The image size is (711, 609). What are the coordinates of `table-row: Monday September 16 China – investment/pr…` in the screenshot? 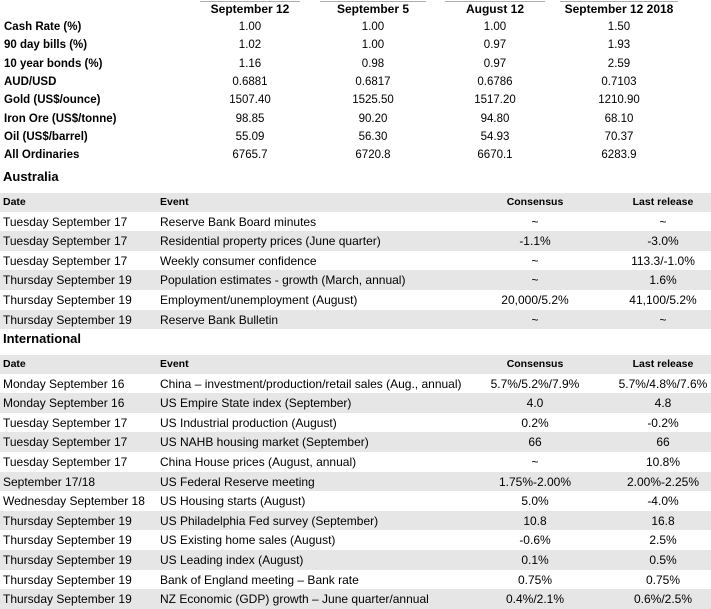 It's located at (355, 384).